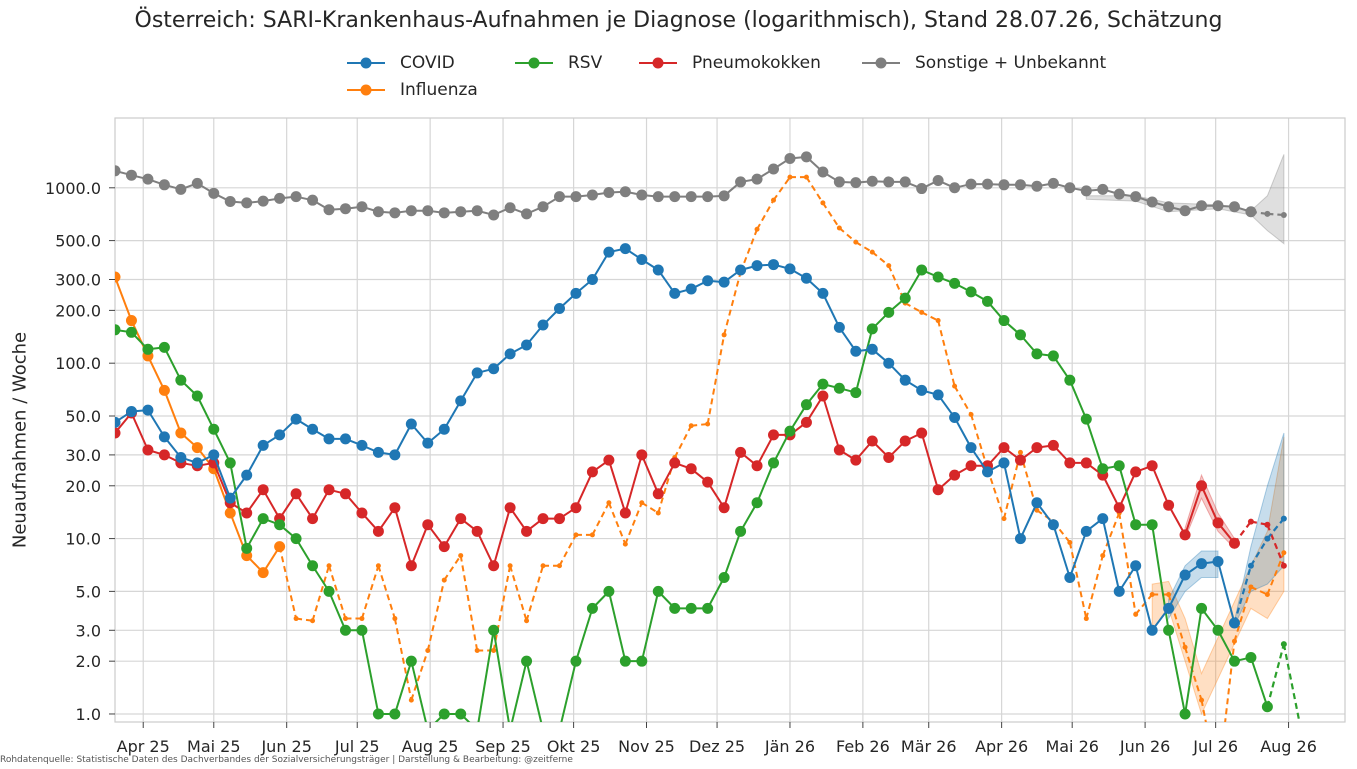 Image resolution: width=1357 pixels, height=769 pixels. I want to click on legend-label-covid: COVID, so click(427, 63).